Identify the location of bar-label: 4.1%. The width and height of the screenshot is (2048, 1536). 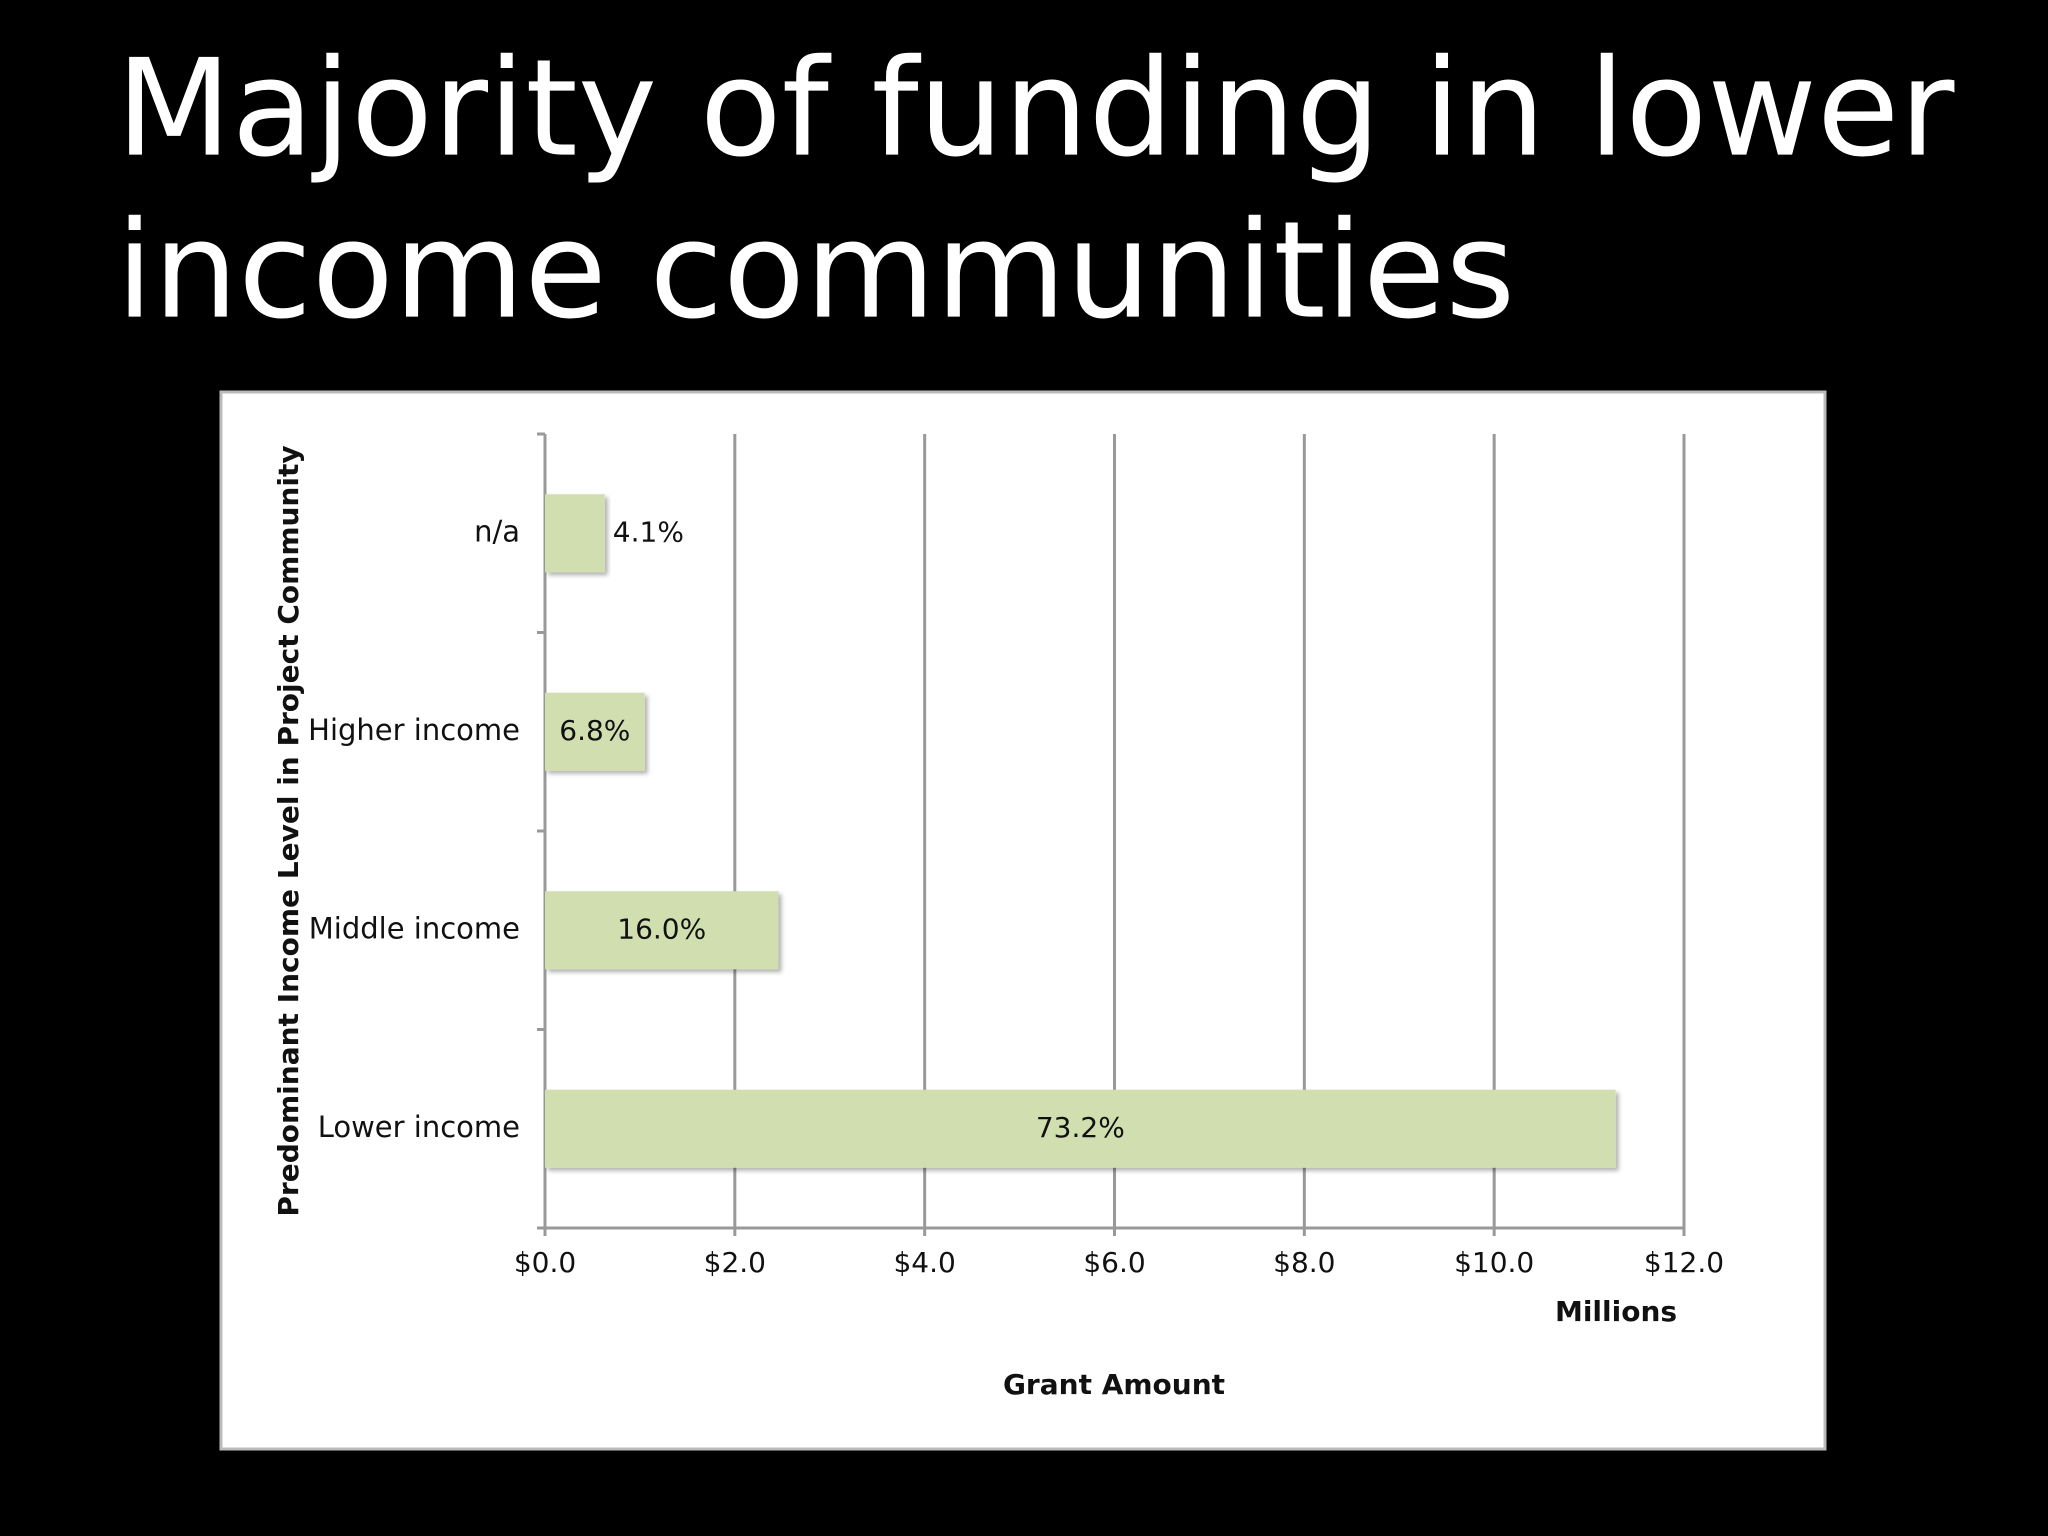
(648, 531).